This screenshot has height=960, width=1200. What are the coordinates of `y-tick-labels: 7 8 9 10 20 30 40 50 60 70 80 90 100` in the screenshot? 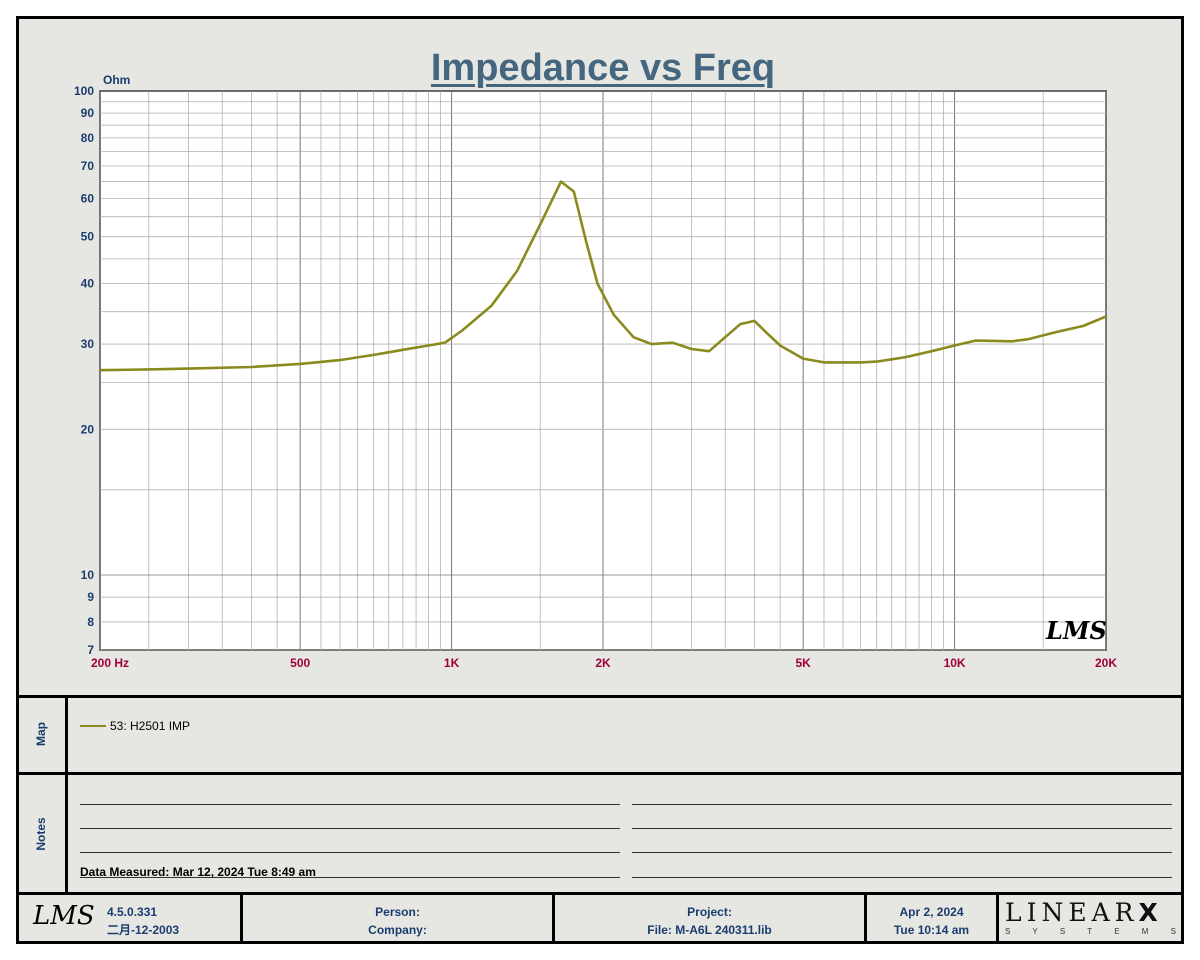 It's located at (84, 370).